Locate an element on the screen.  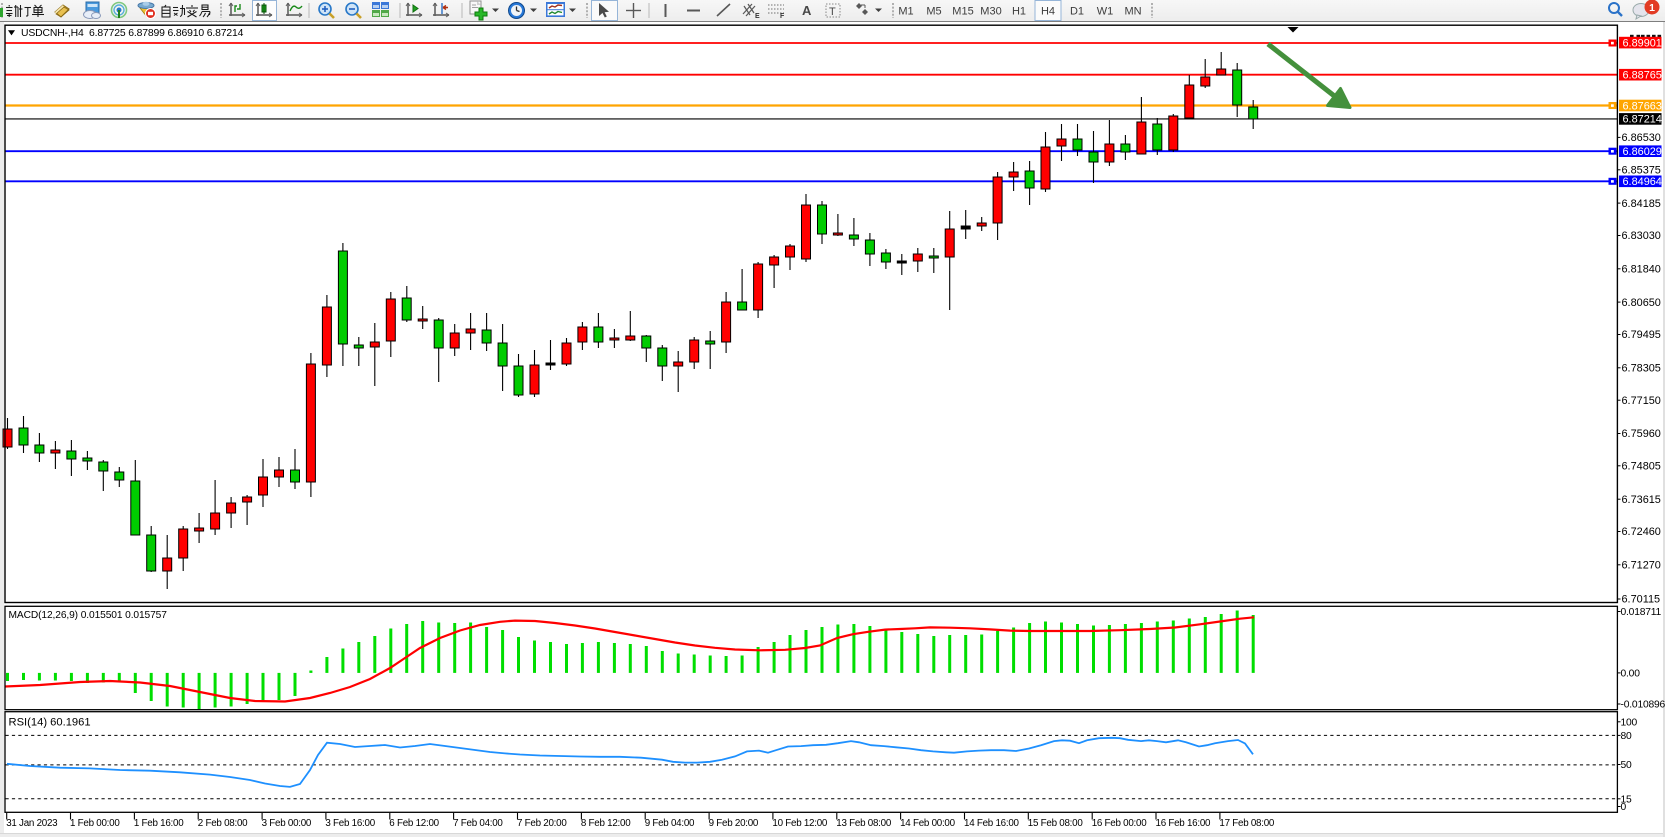
svg-text: 6.72460 is located at coordinates (1641, 532).